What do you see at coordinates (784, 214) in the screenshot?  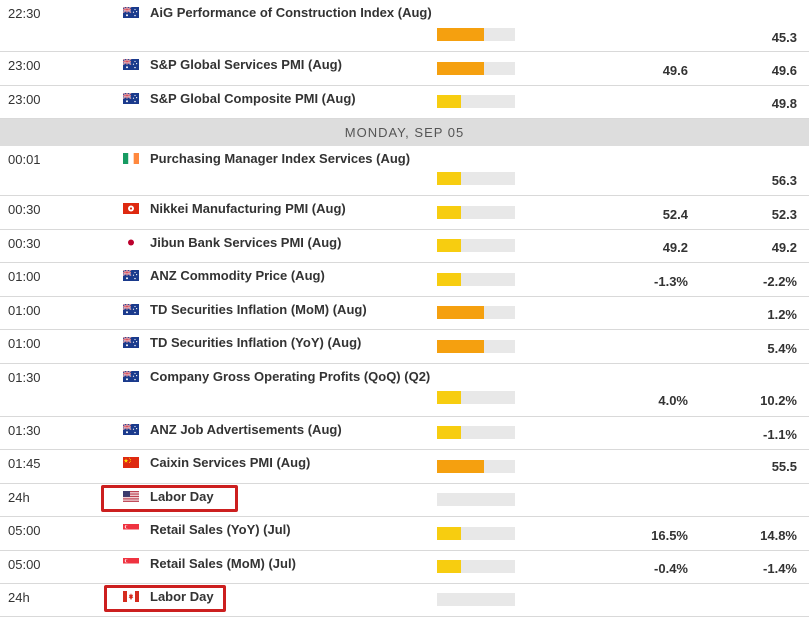 I see `previous-value: 52.3` at bounding box center [784, 214].